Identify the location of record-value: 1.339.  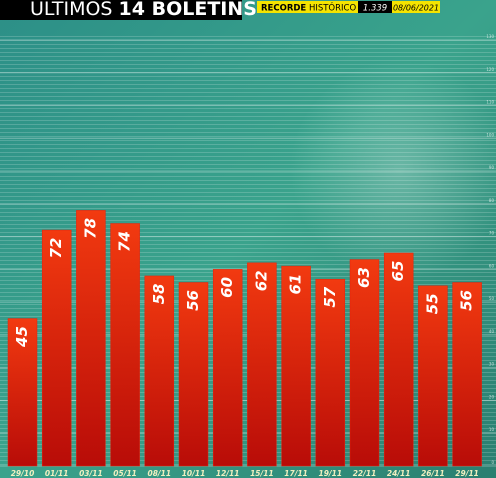
(375, 9).